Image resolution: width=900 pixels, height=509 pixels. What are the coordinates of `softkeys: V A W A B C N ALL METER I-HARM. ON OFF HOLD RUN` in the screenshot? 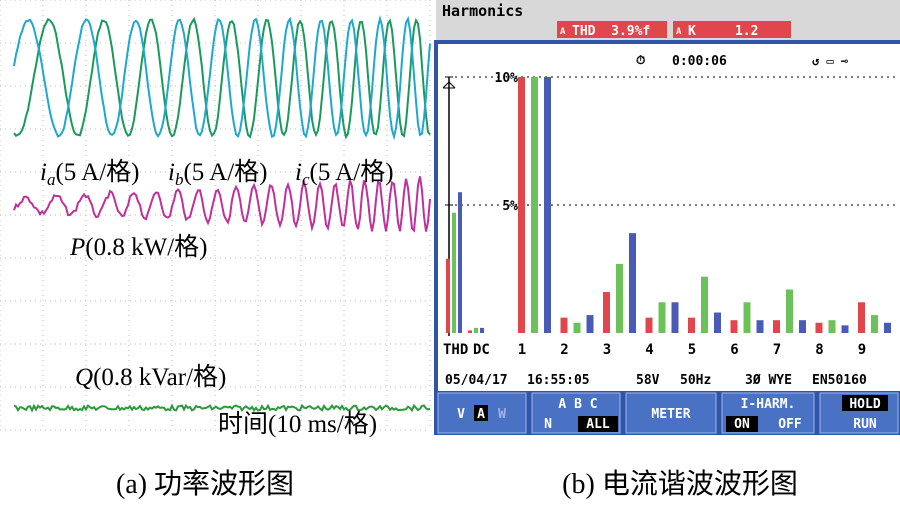 It's located at (668, 413).